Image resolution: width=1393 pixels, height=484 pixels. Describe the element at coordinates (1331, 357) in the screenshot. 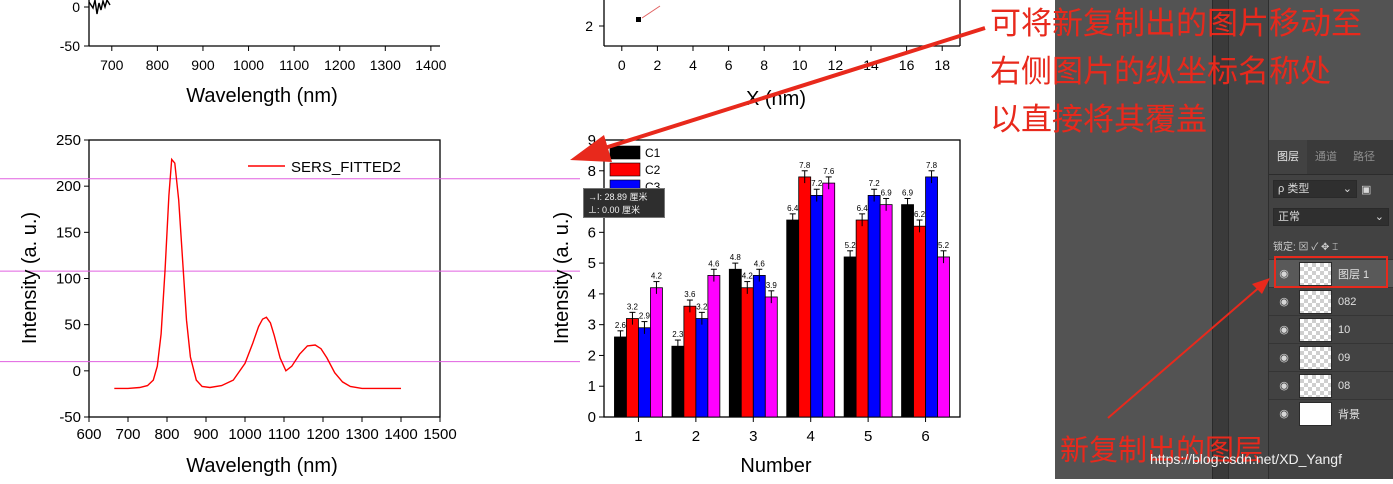

I see `layer-row: ◉ 09` at that location.